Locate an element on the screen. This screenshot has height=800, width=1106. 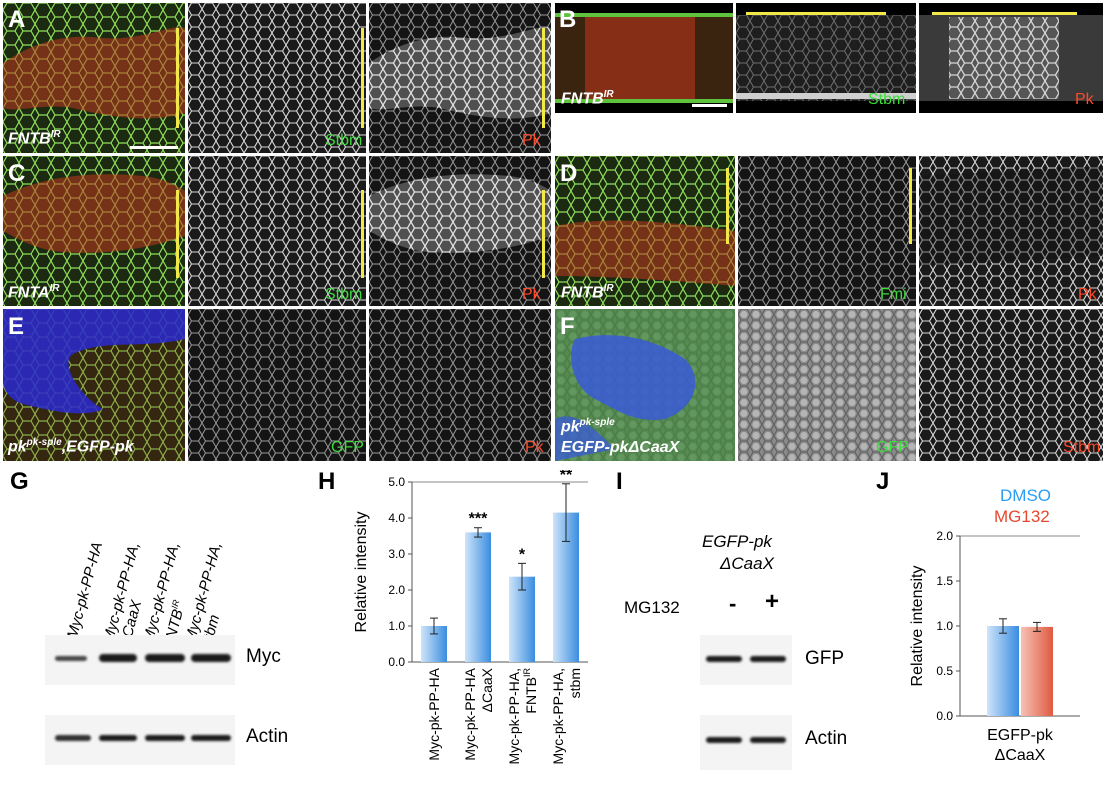
panel-label-j: J is located at coordinates (883, 481).